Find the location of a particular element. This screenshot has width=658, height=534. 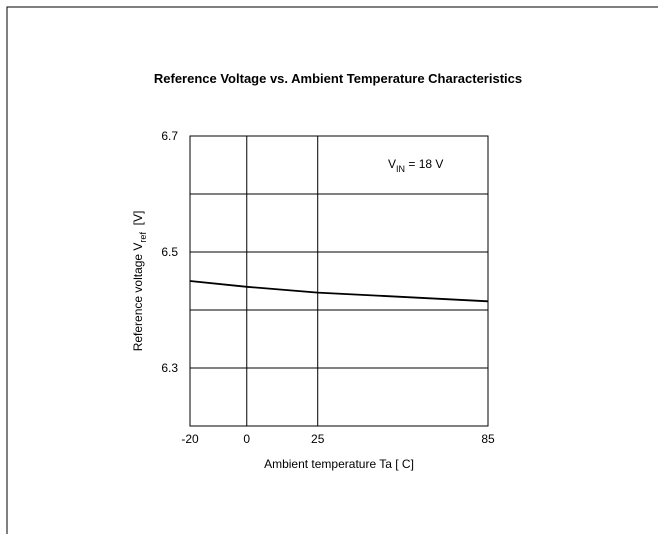

y-tick-label: 6.7 is located at coordinates (169, 136).